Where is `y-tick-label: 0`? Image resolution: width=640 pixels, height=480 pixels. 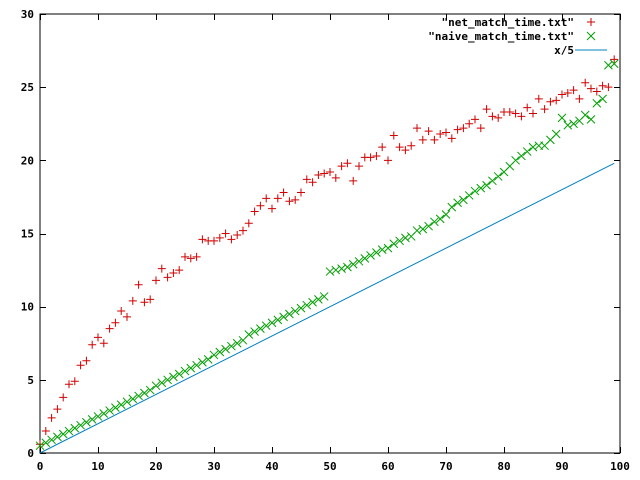
y-tick-label: 0 is located at coordinates (30, 453).